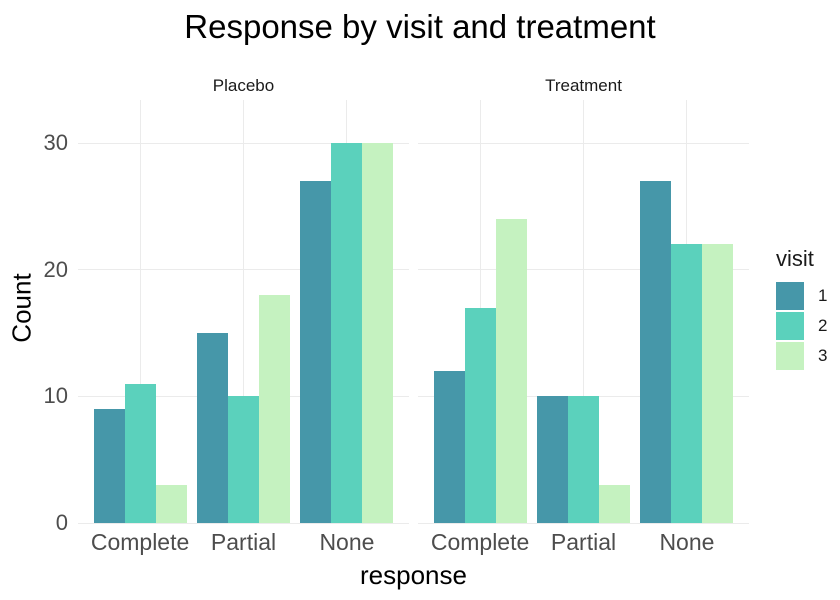  Describe the element at coordinates (21, 308) in the screenshot. I see `y-axis-title: Count` at that location.